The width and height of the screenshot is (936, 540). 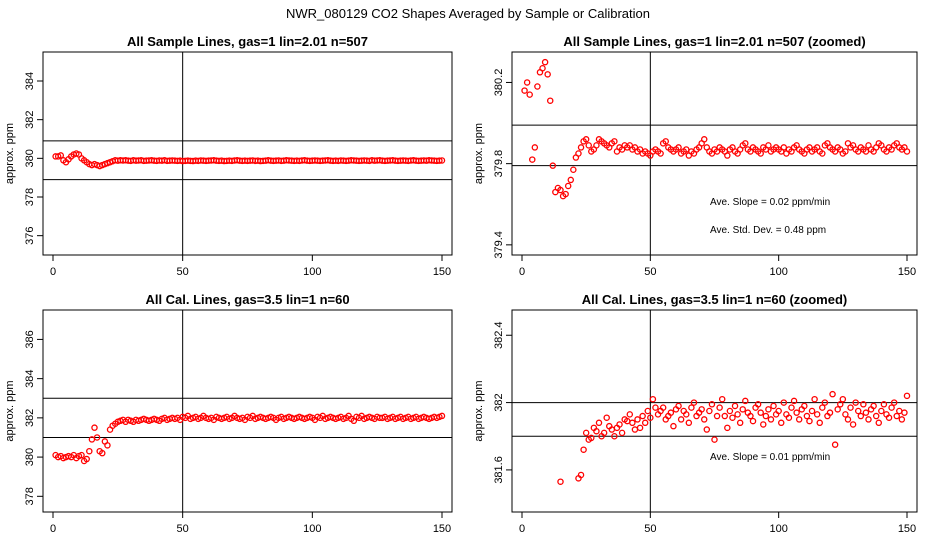 I want to click on annotation-text: Ave. Slope = 0.01 ppm/min, so click(x=770, y=457).